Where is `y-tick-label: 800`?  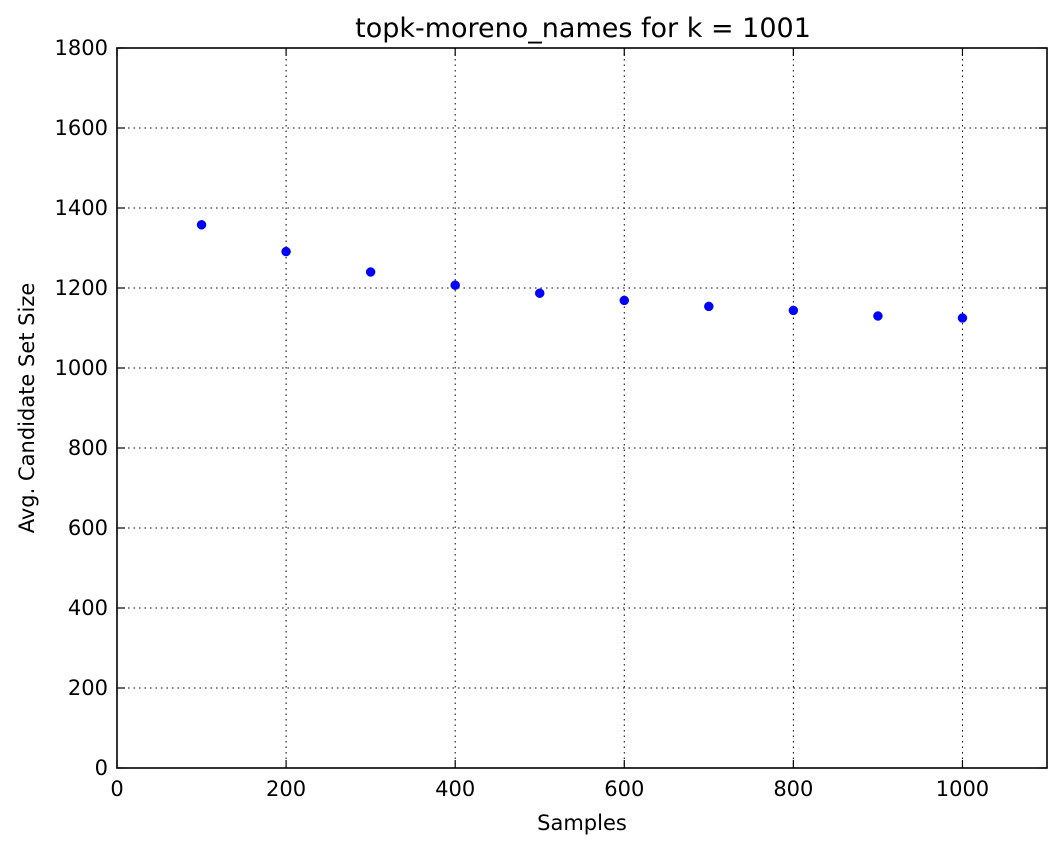
y-tick-label: 800 is located at coordinates (88, 448).